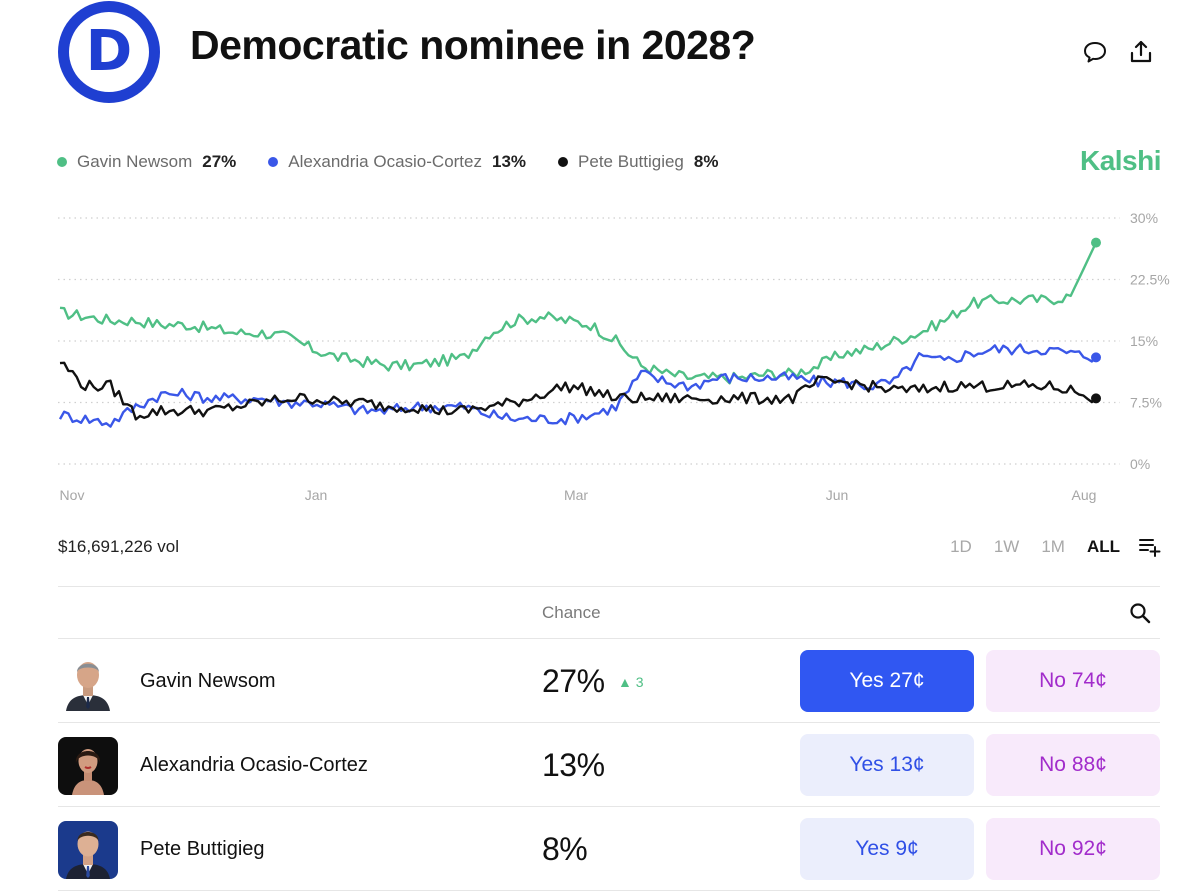  I want to click on x-tick-label: Nov, so click(72, 495).